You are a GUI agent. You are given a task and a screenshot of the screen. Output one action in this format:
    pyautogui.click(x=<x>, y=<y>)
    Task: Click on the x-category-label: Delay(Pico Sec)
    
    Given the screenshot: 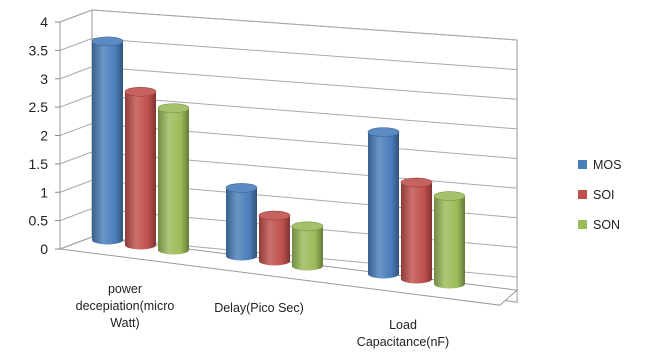 What is the action you would take?
    pyautogui.click(x=259, y=308)
    